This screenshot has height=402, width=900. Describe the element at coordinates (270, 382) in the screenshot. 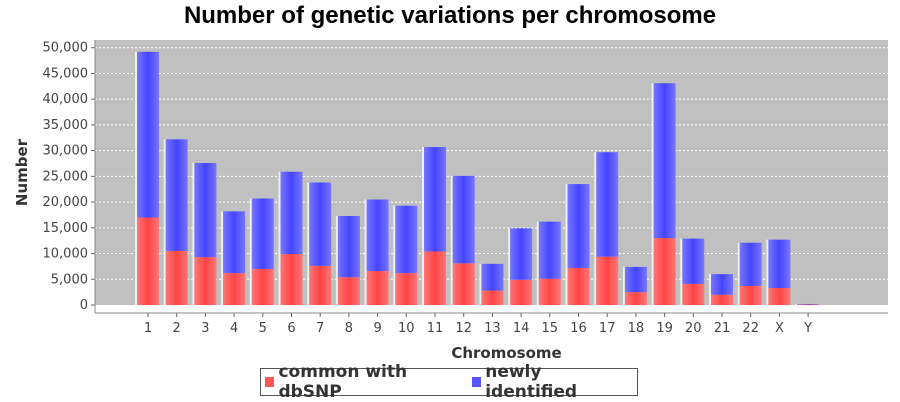

I see `legend-swatch-common` at that location.